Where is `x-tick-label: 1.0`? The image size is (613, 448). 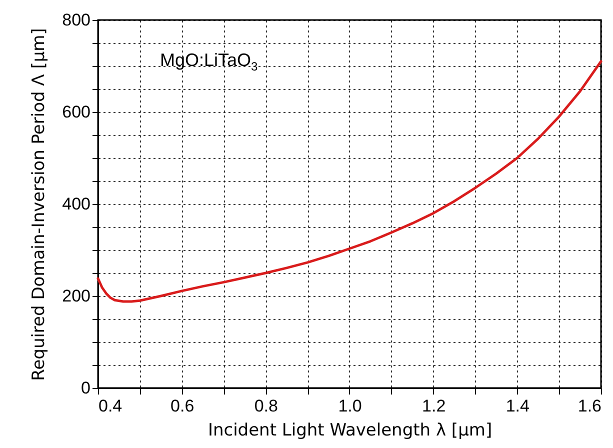 x-tick-label: 1.0 is located at coordinates (350, 406).